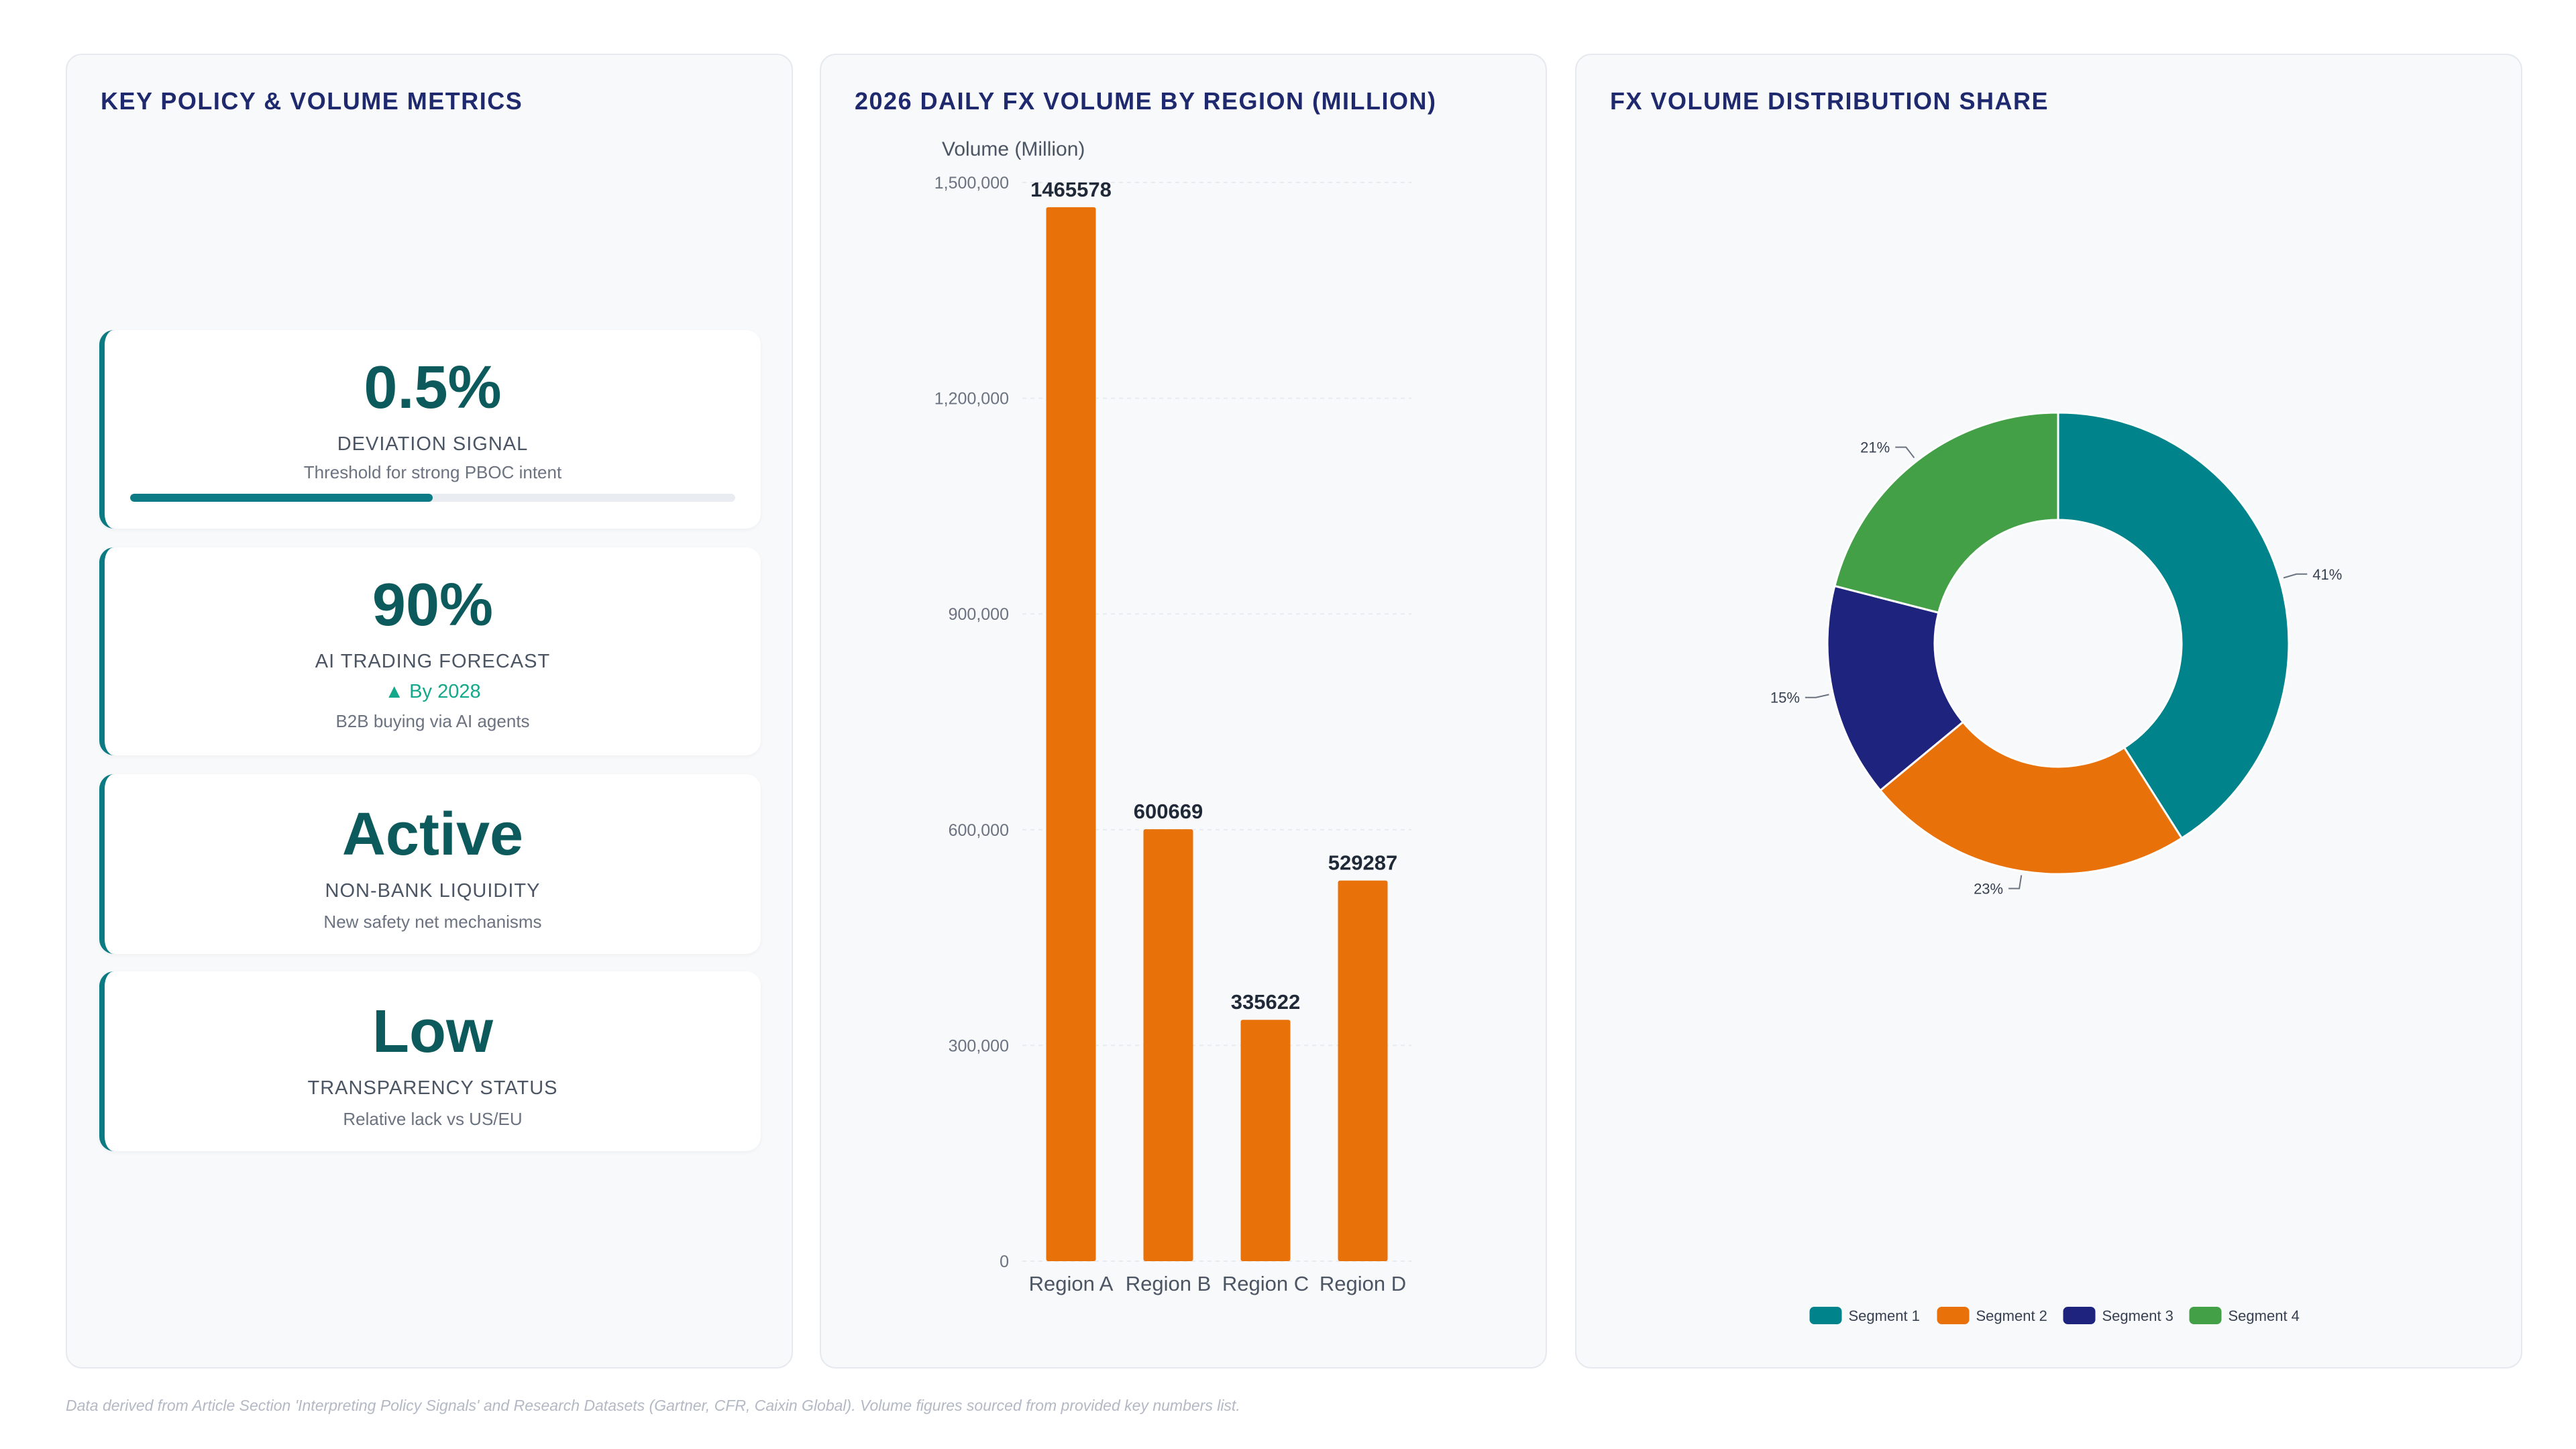 The width and height of the screenshot is (2576, 1449). What do you see at coordinates (433, 444) in the screenshot?
I see `kpi-label: DEVIATION SIGNAL` at bounding box center [433, 444].